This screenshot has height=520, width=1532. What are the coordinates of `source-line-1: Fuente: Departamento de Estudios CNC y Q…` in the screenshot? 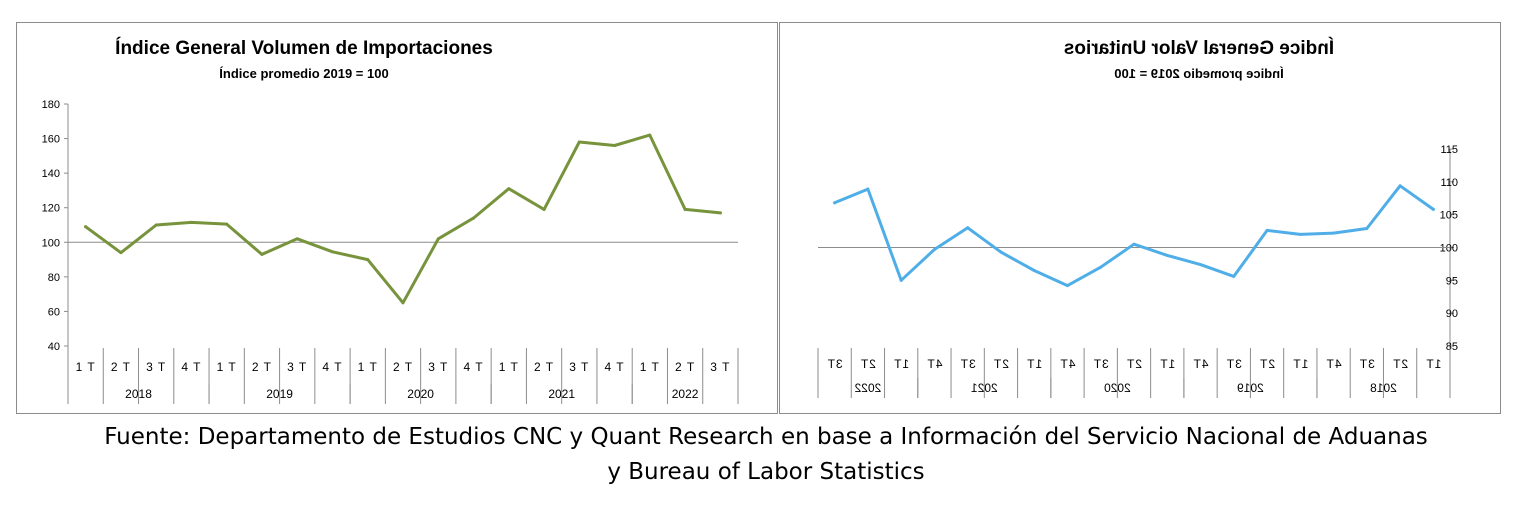 It's located at (766, 437).